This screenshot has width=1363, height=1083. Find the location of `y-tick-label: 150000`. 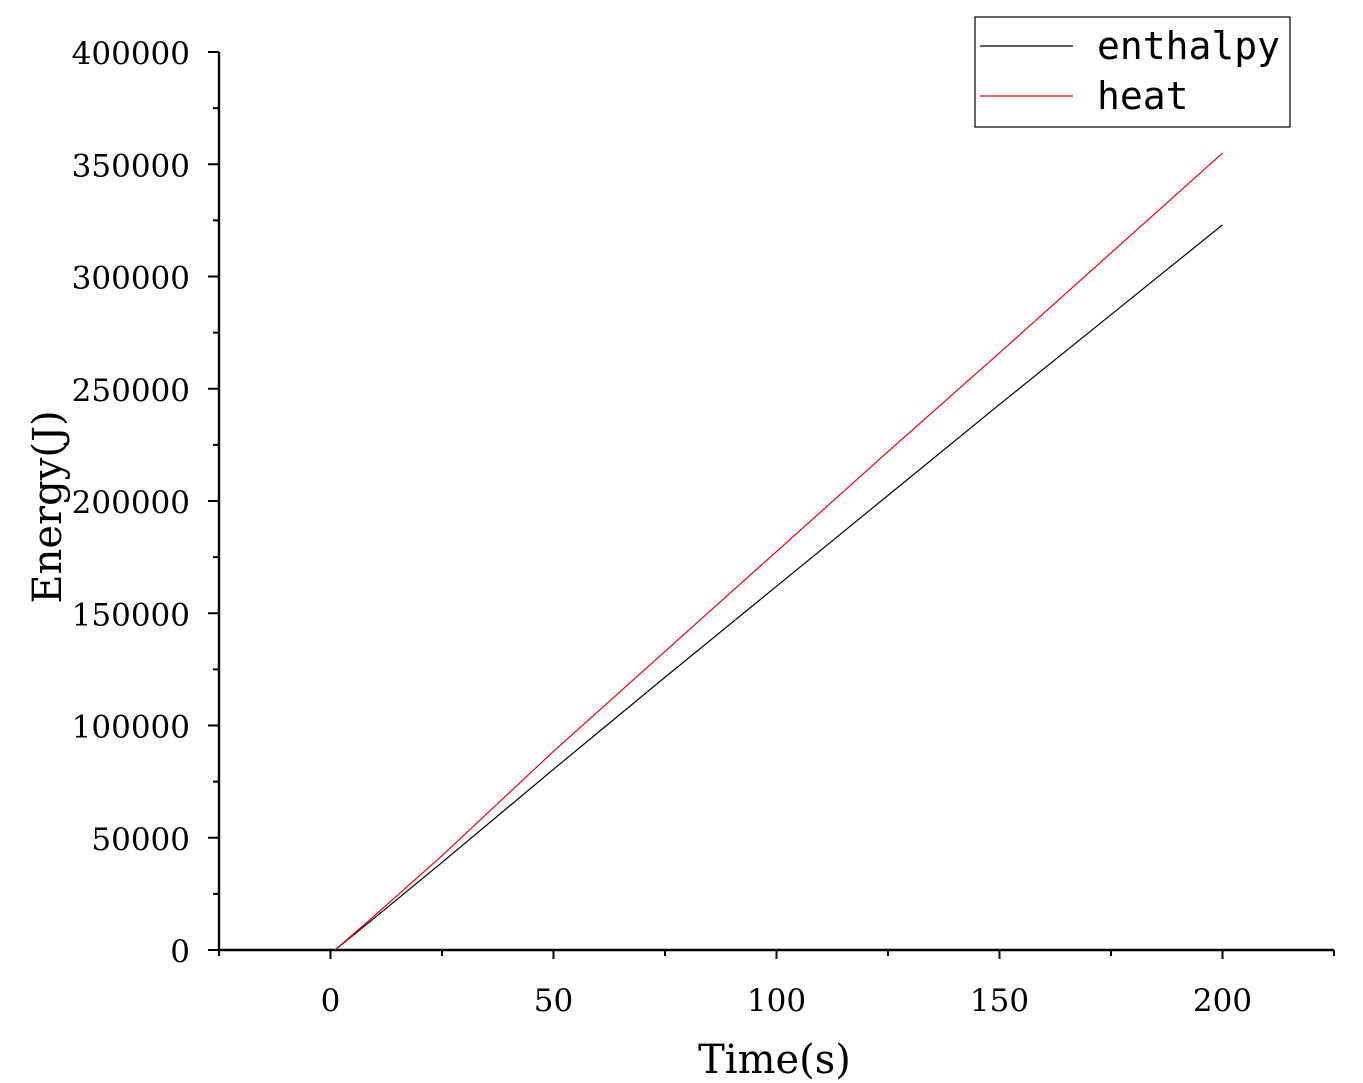

y-tick-label: 150000 is located at coordinates (131, 615).